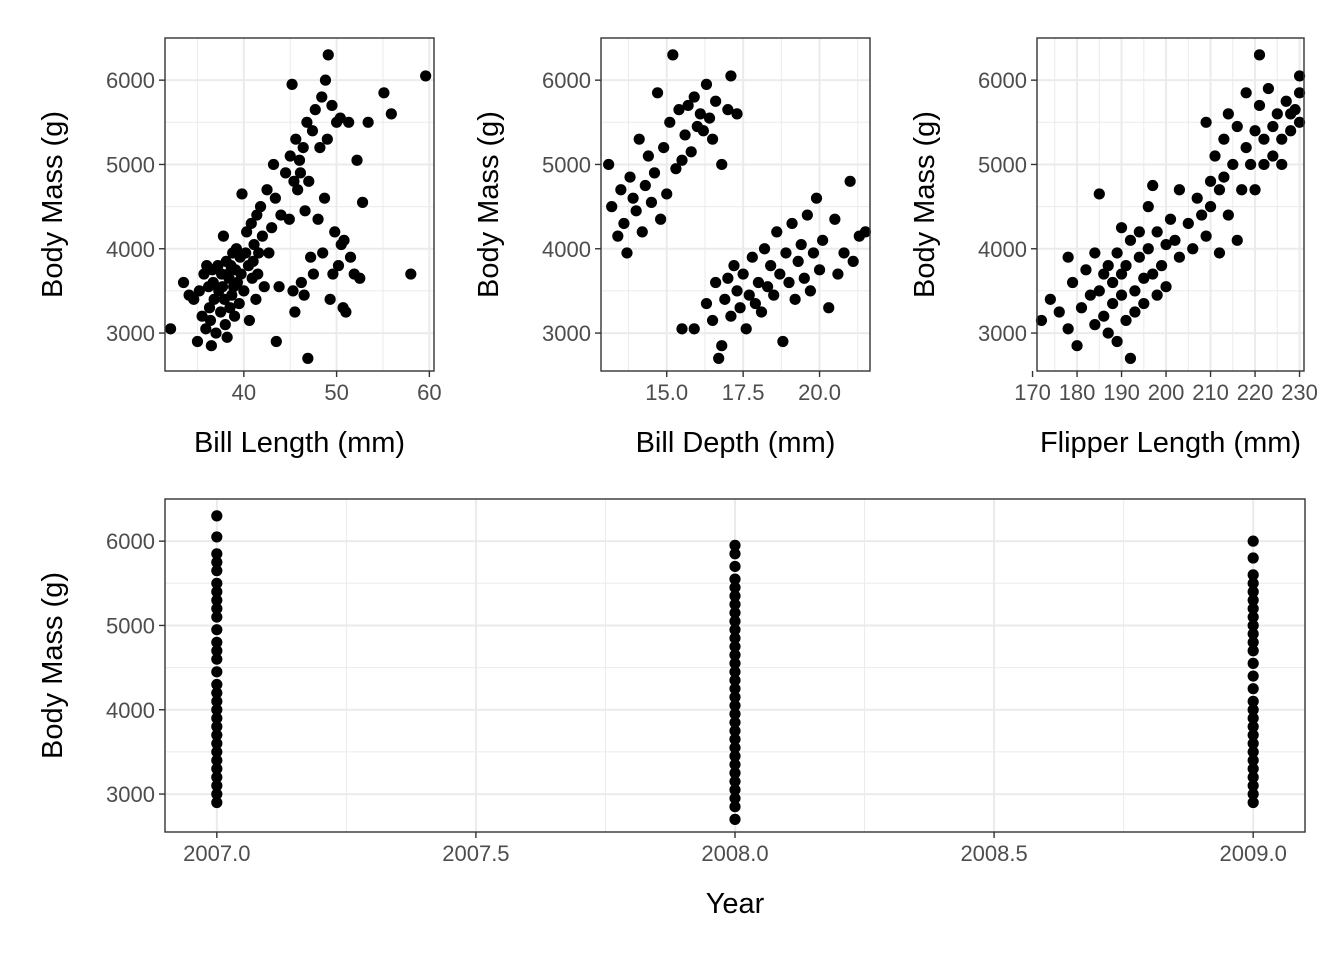 The width and height of the screenshot is (1344, 960). I want to click on x-tick-label: 2007.0, so click(216, 853).